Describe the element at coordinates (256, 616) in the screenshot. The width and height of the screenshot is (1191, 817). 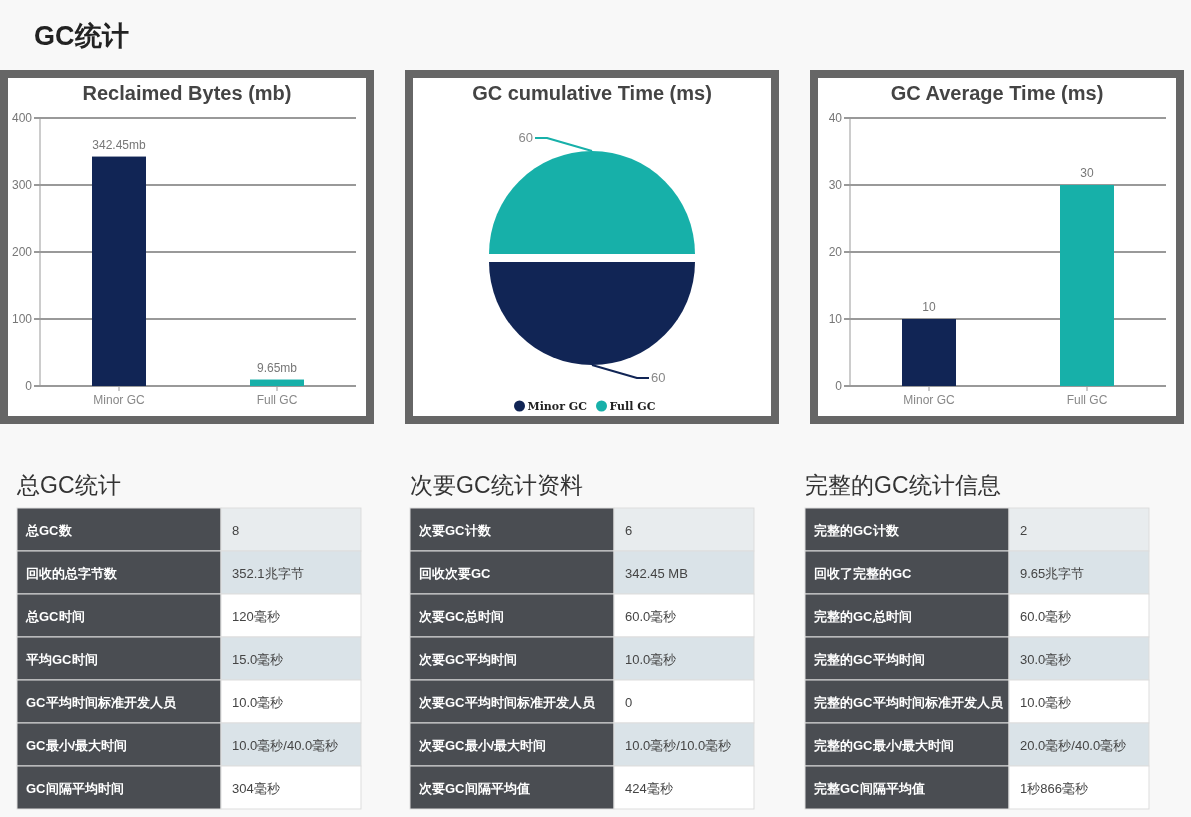
I see `text: 120毫秒` at that location.